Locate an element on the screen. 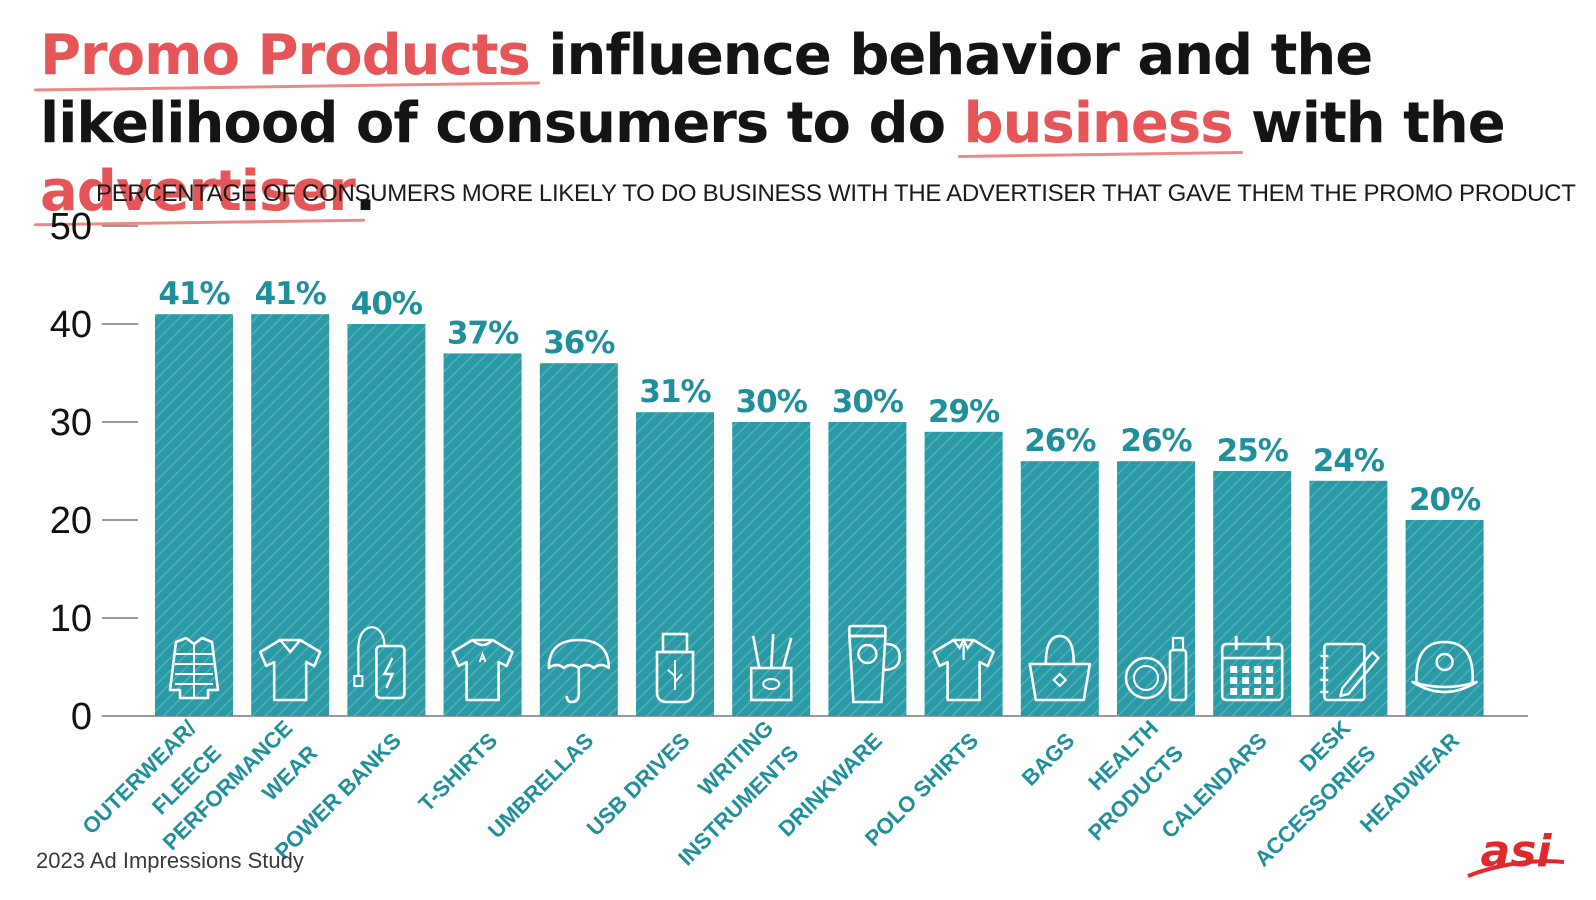  notepad-pen-icon is located at coordinates (1350, 672).